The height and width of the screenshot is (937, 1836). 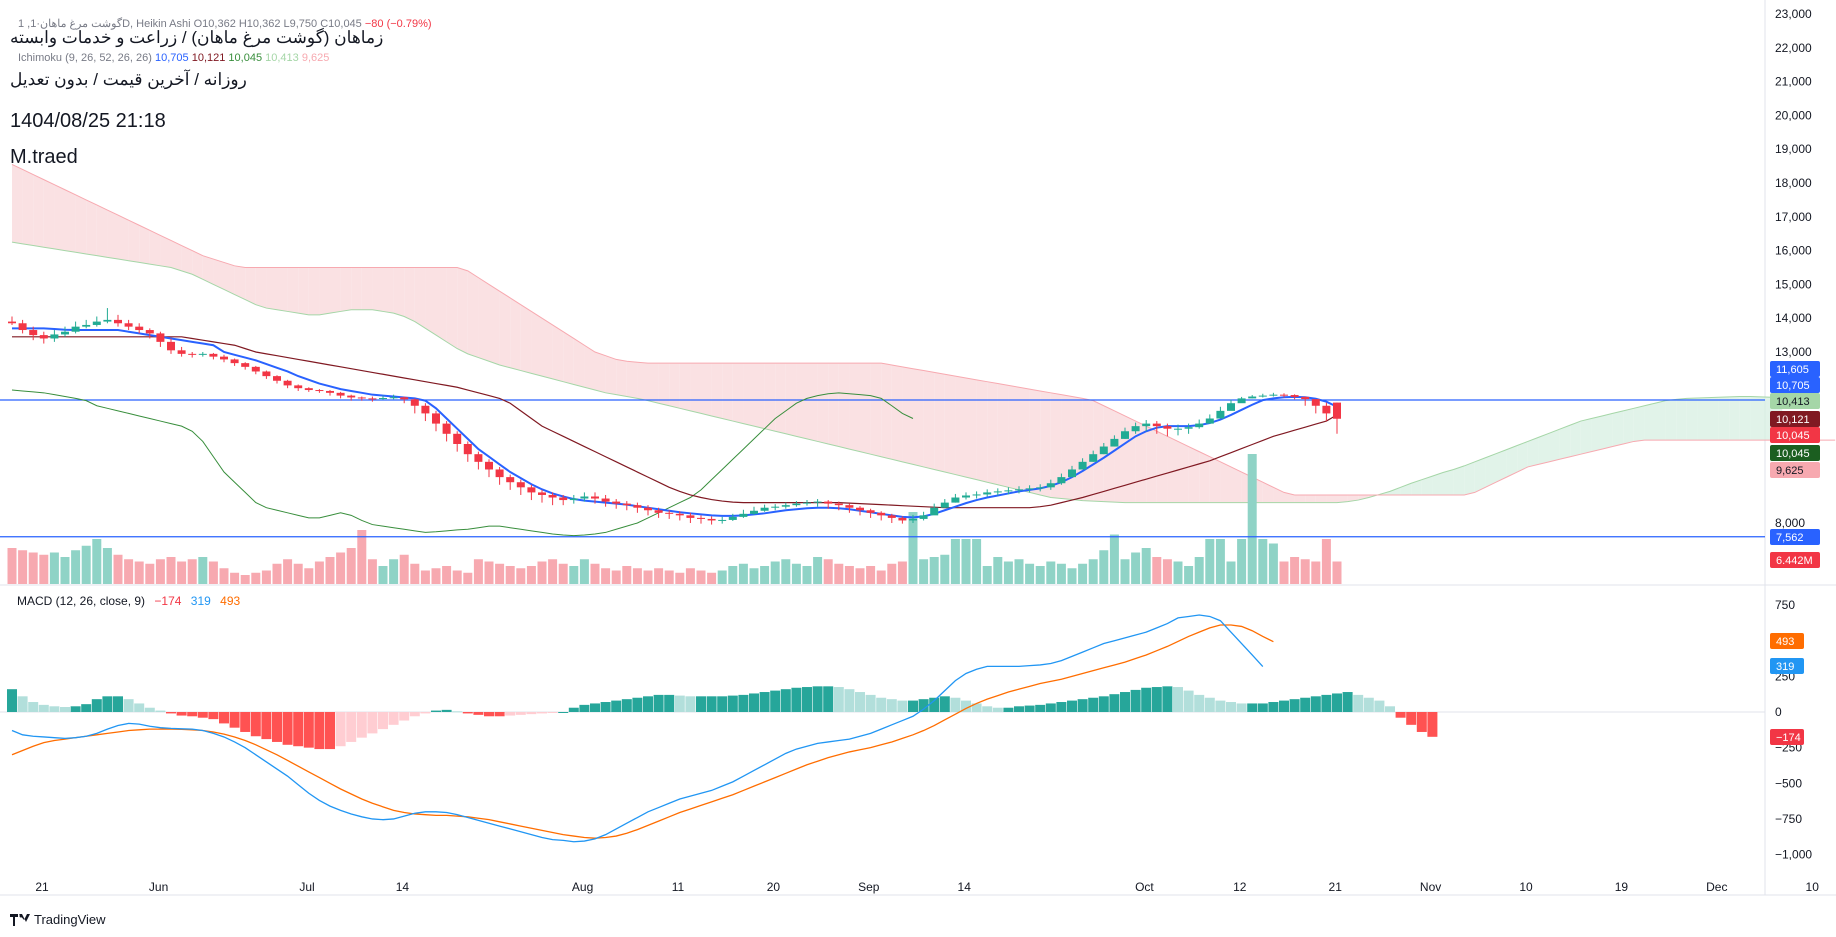 What do you see at coordinates (171, 58) in the screenshot?
I see `ichimoku-conversion-value: 10,705` at bounding box center [171, 58].